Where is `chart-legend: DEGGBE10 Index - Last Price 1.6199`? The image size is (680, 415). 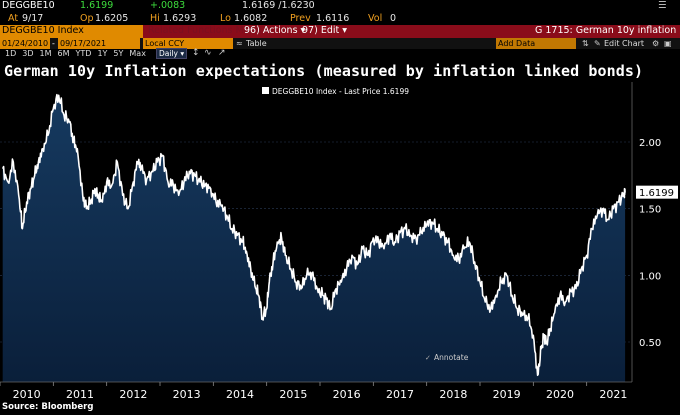
chart-legend: DEGGBE10 Index - Last Price 1.6199 is located at coordinates (335, 91).